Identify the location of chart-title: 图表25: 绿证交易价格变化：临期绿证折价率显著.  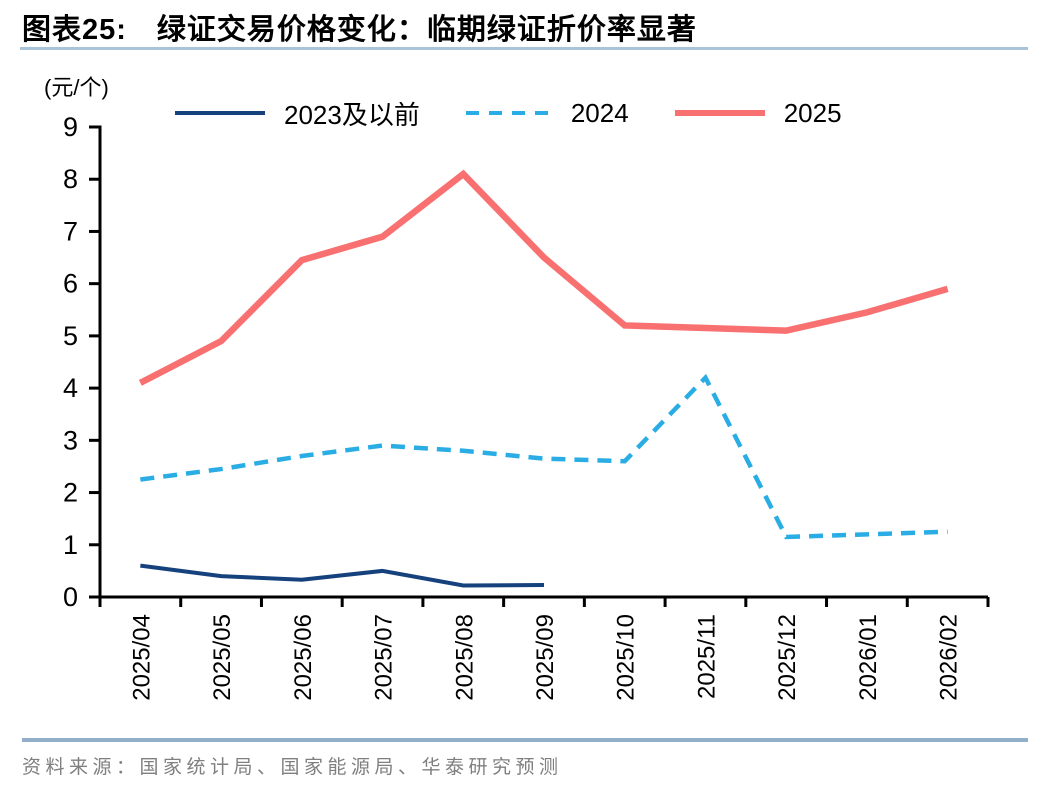
(359, 27).